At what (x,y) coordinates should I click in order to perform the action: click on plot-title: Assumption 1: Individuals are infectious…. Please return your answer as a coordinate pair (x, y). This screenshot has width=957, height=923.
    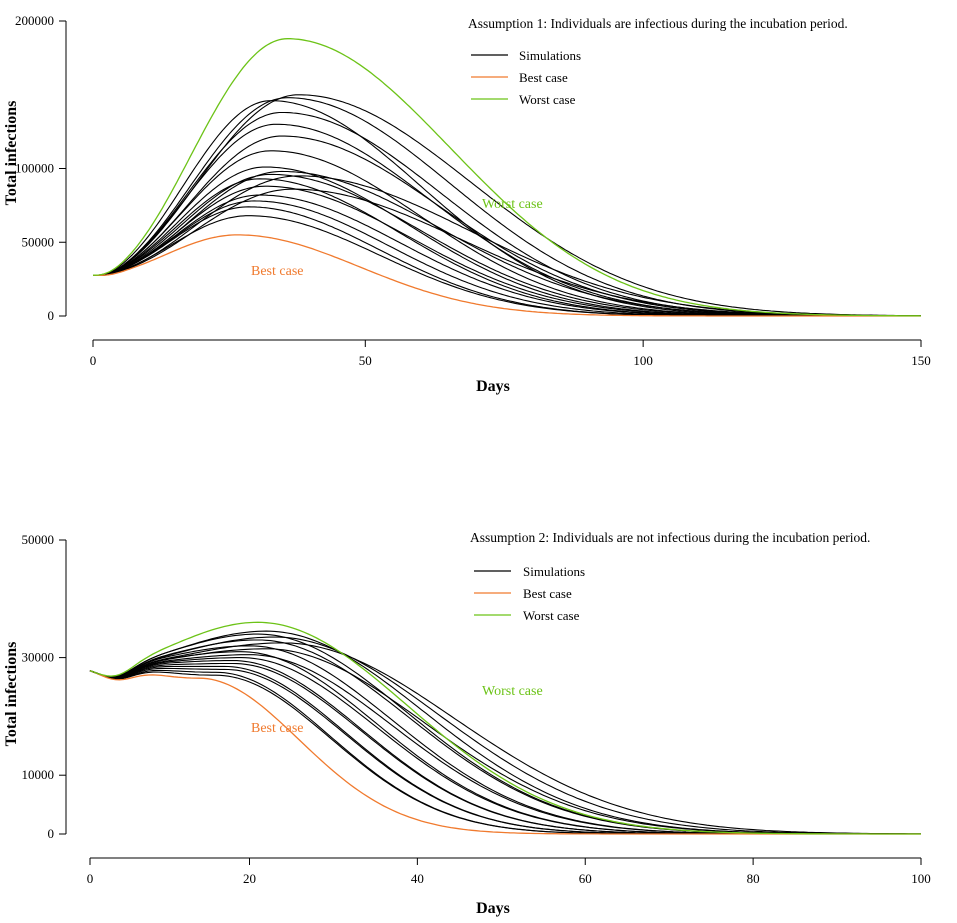
    Looking at the image, I should click on (658, 23).